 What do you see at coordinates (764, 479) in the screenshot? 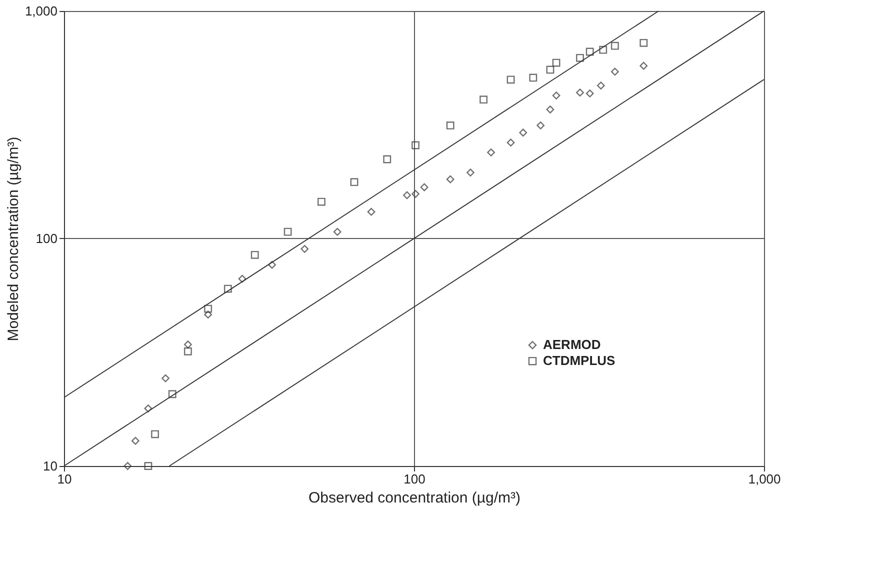
I see `x-tick-label: 1,000` at bounding box center [764, 479].